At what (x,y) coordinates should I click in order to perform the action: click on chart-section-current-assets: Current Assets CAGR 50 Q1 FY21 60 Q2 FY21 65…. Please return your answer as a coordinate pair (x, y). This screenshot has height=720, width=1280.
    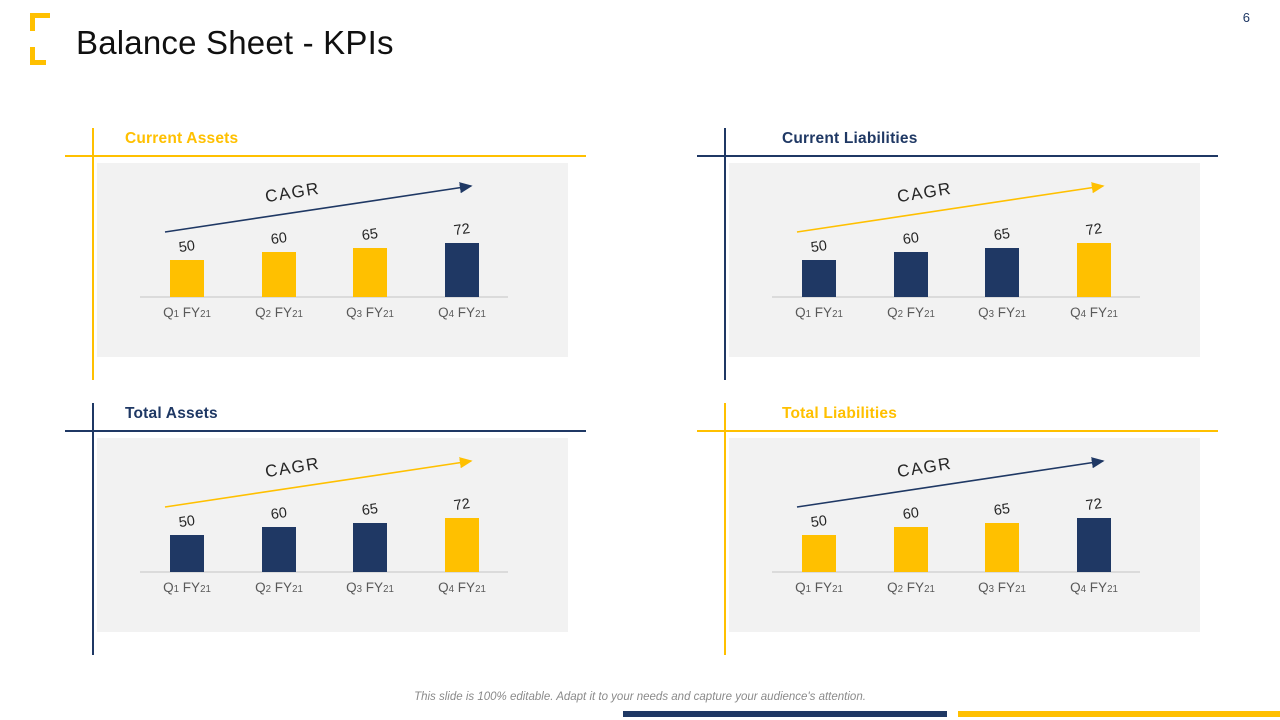
    Looking at the image, I should click on (325, 255).